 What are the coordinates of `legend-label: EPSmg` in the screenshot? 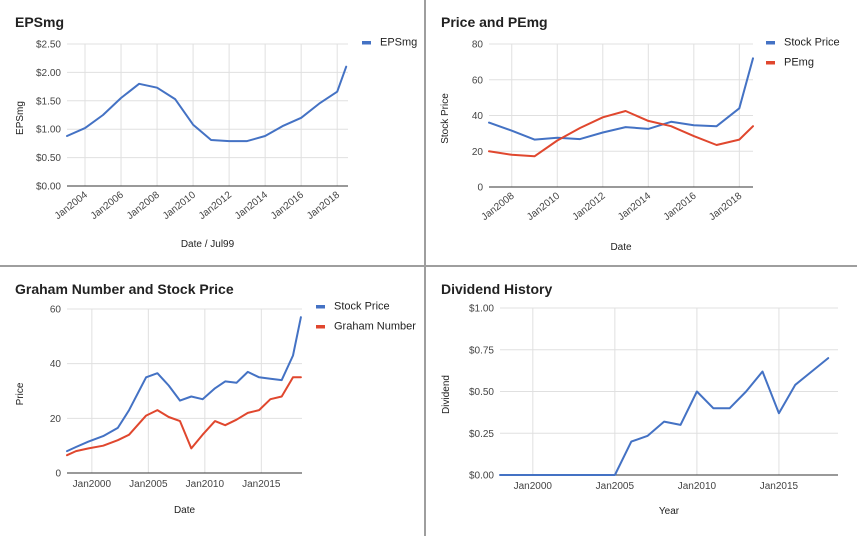 It's located at (398, 43).